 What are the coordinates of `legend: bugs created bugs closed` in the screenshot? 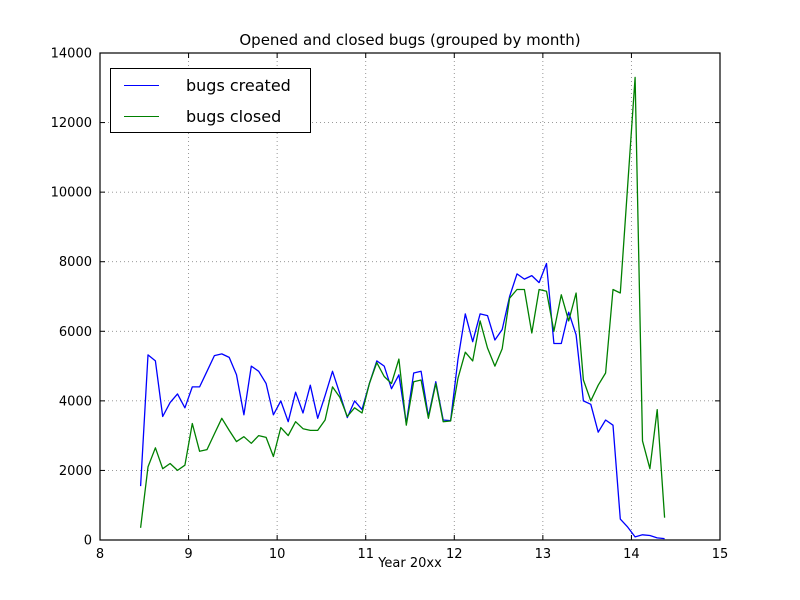 It's located at (210, 100).